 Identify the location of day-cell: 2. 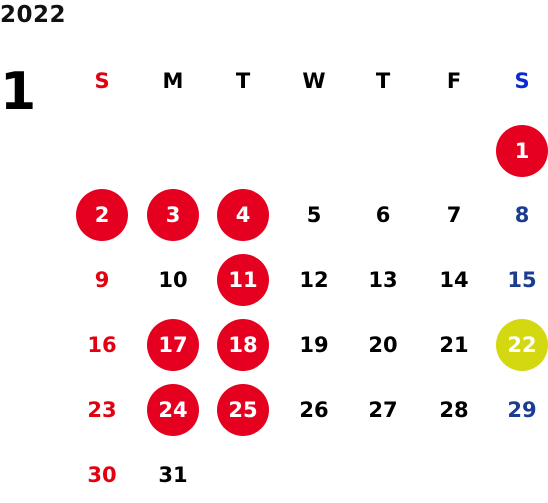
(102, 215).